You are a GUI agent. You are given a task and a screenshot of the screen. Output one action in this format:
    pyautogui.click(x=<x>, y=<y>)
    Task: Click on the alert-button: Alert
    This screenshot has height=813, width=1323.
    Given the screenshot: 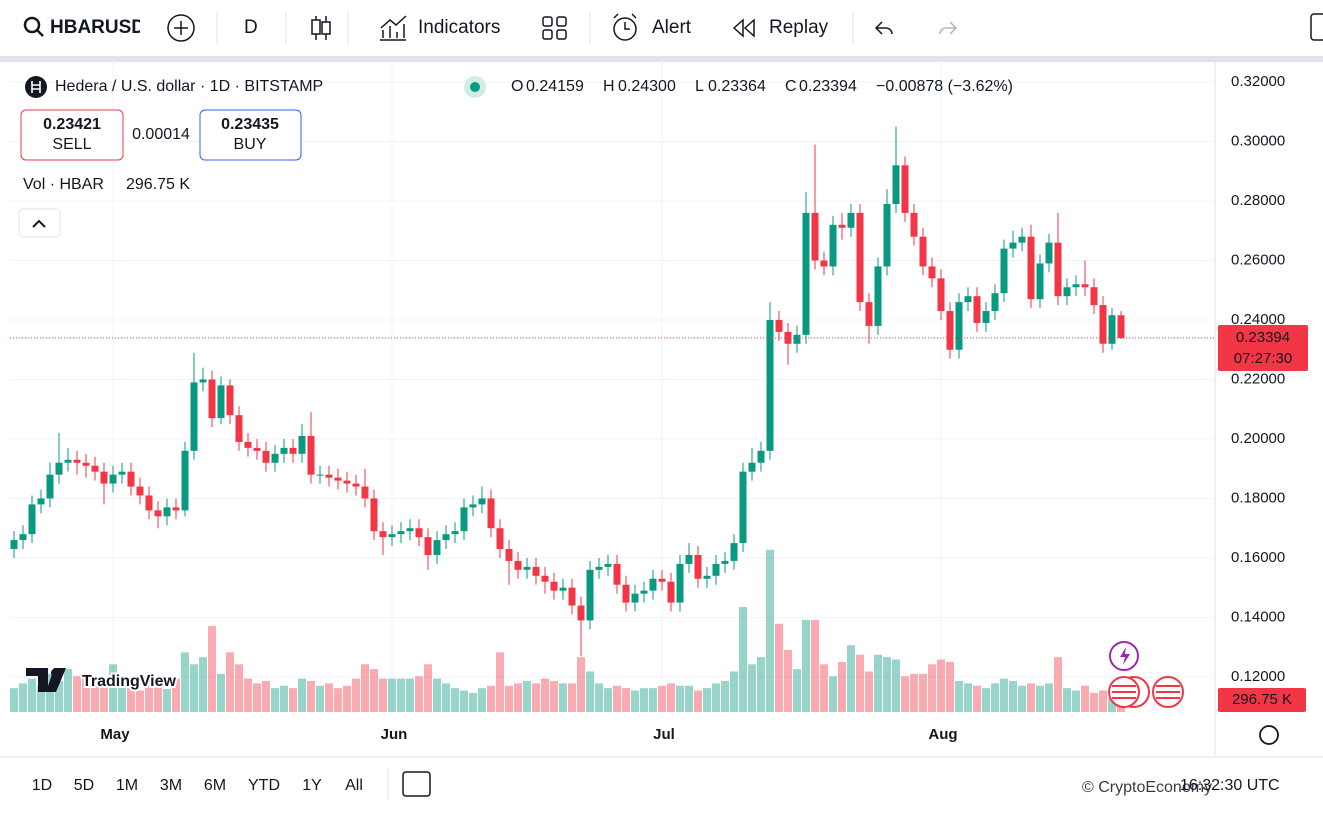 What is the action you would take?
    pyautogui.click(x=672, y=27)
    